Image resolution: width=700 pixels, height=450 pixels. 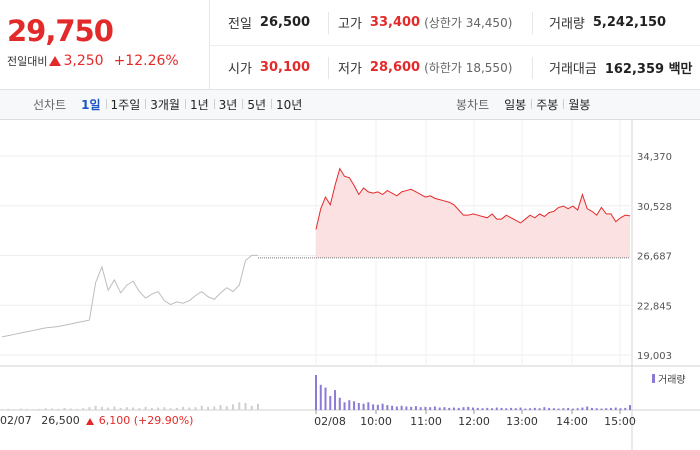 I want to click on tab-1year: 1년, so click(x=199, y=104).